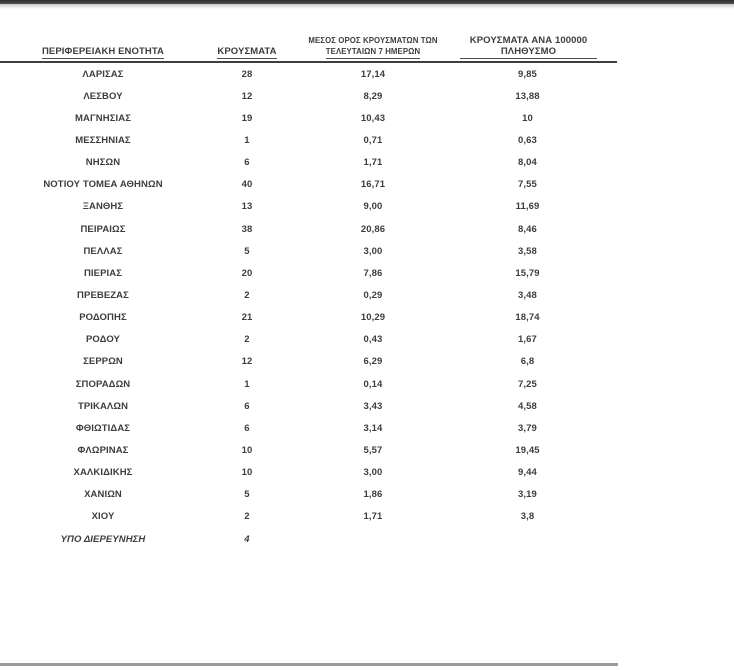 The width and height of the screenshot is (734, 670). What do you see at coordinates (373, 118) in the screenshot?
I see `avg7-cell: 10,43` at bounding box center [373, 118].